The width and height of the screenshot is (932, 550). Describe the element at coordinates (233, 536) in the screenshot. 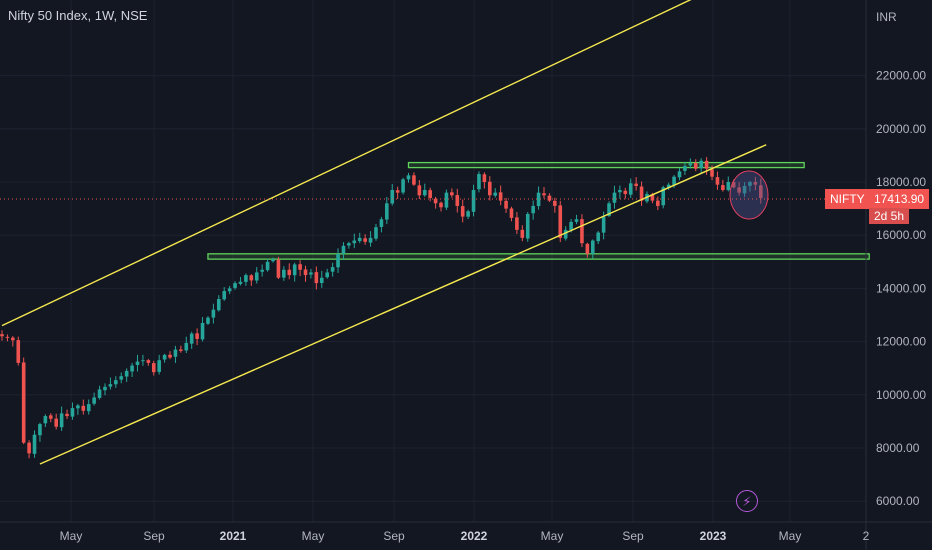

I see `time-tick-label: 2021` at that location.